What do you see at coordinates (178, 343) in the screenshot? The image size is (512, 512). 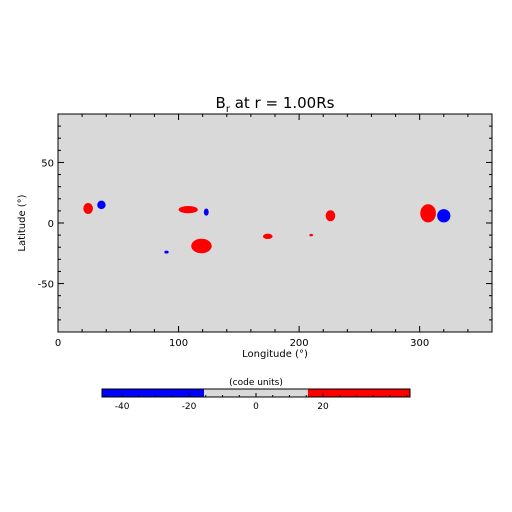 I see `x-tick-label: 100` at bounding box center [178, 343].